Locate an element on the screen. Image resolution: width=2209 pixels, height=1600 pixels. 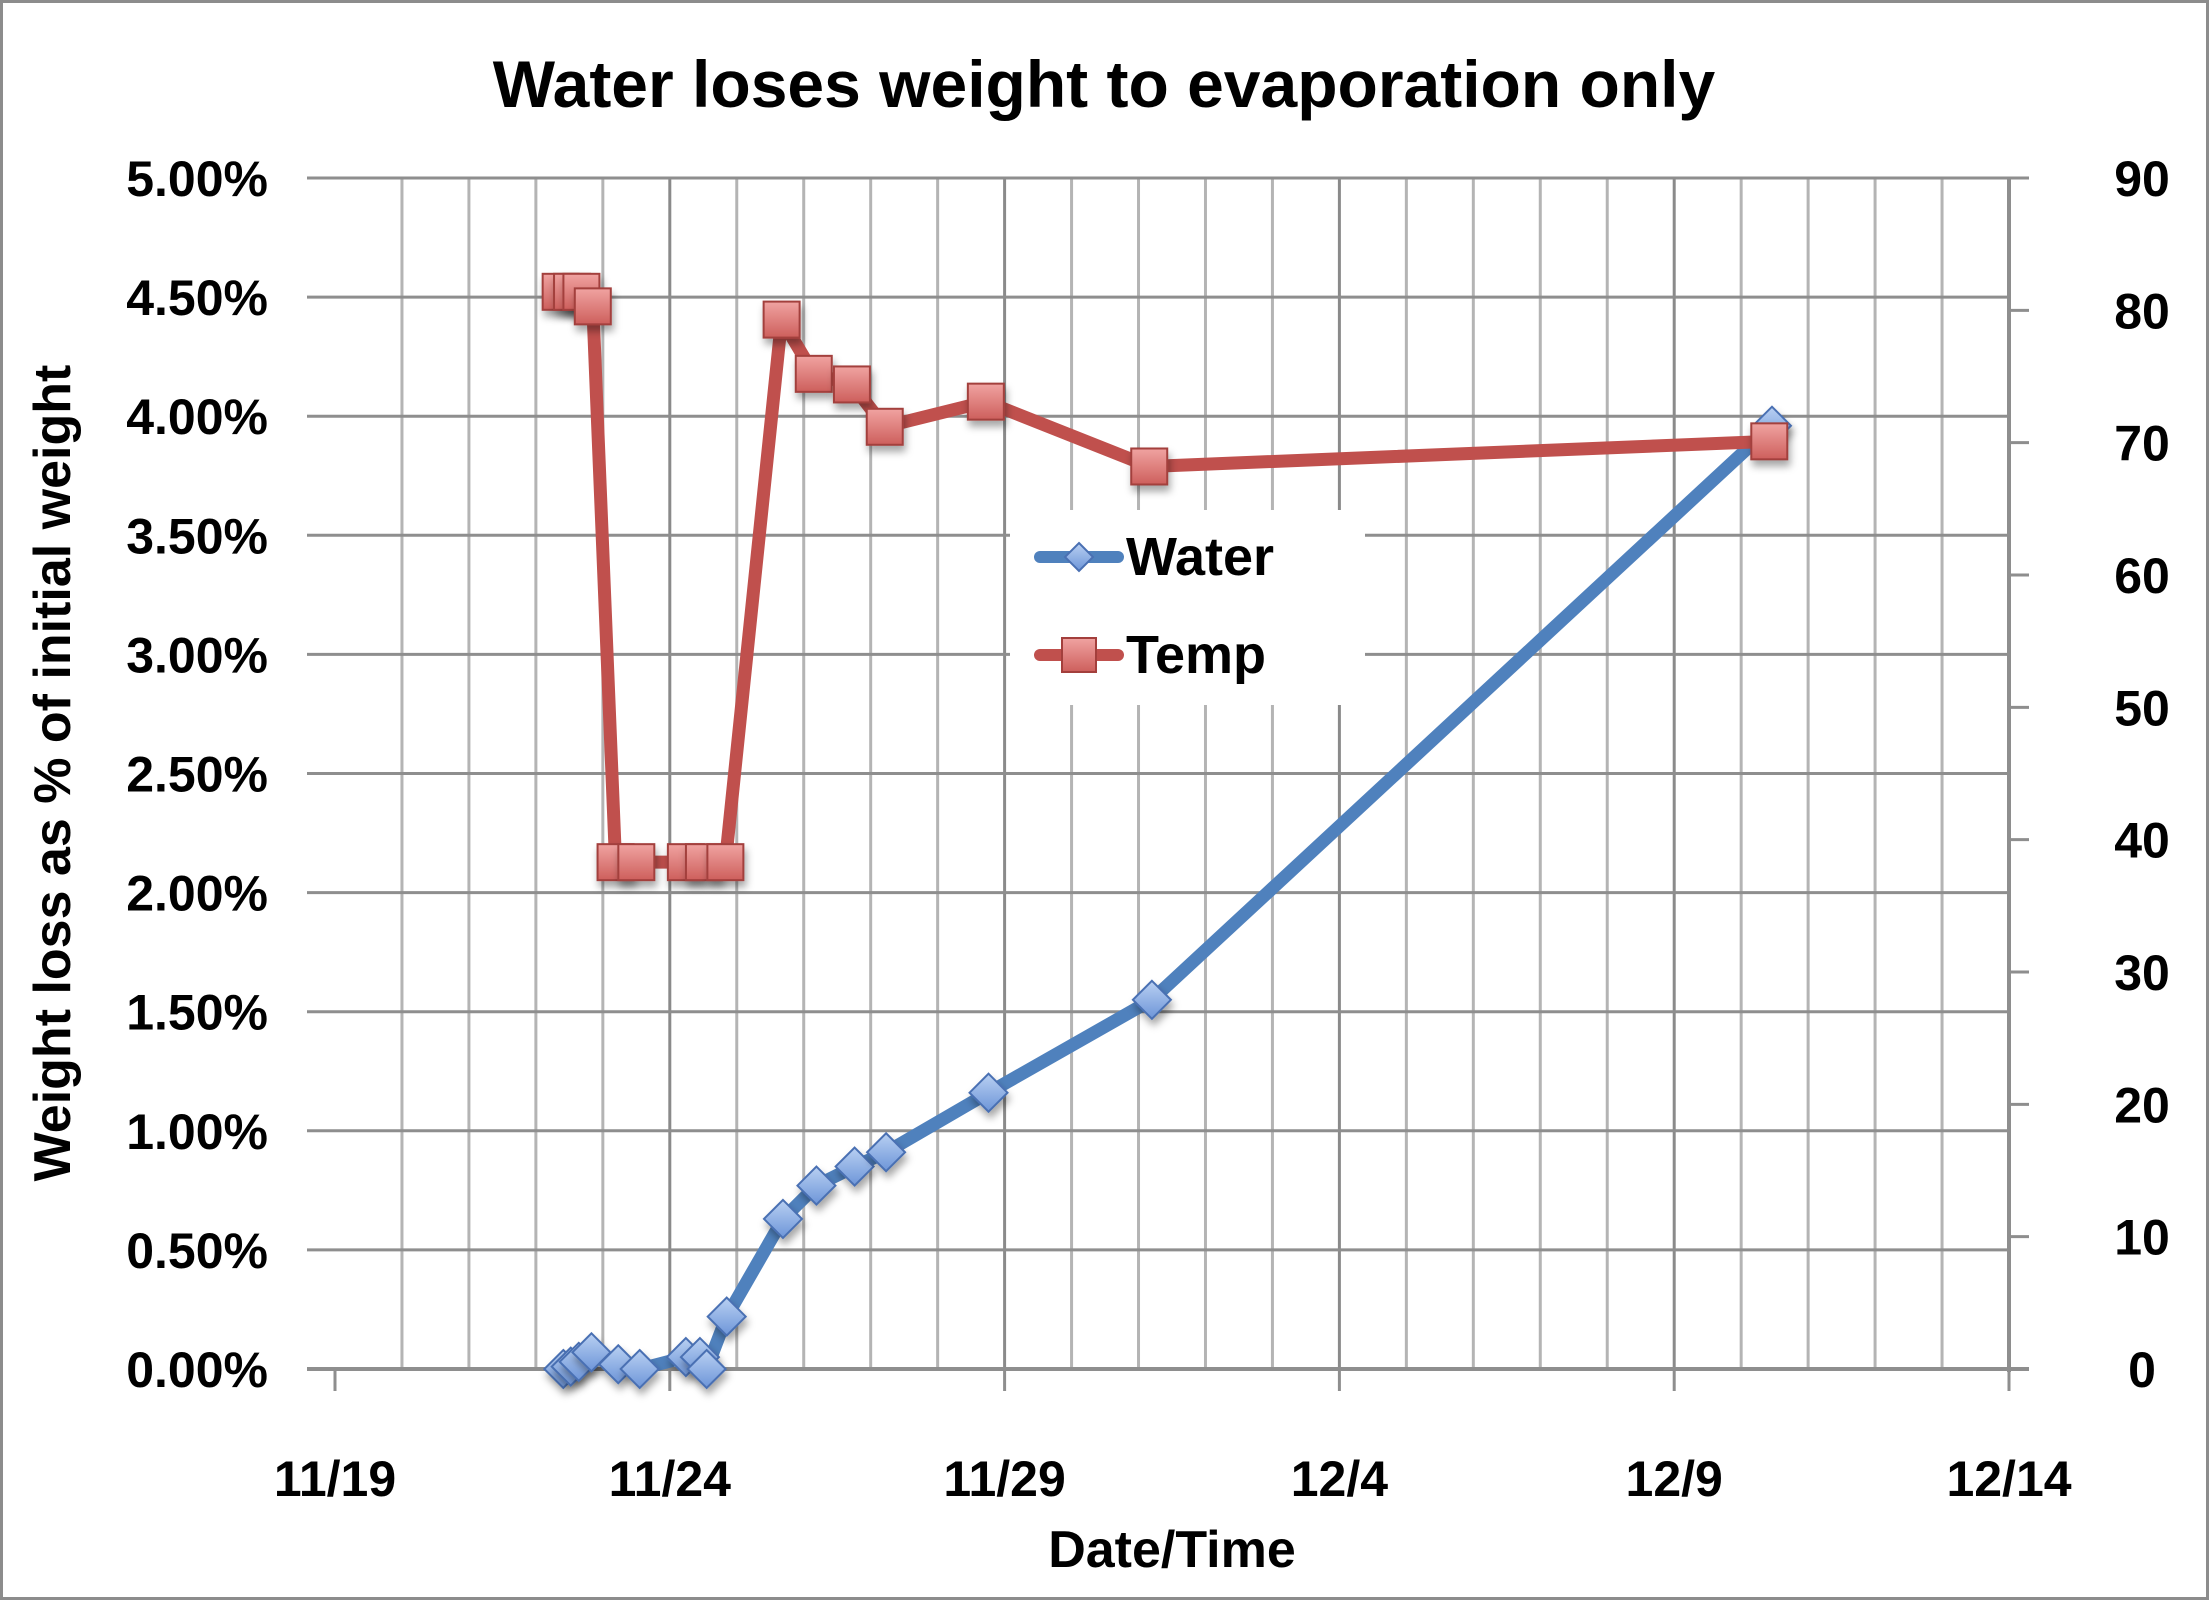
legend-item-temp: Temp is located at coordinates (1150, 655).